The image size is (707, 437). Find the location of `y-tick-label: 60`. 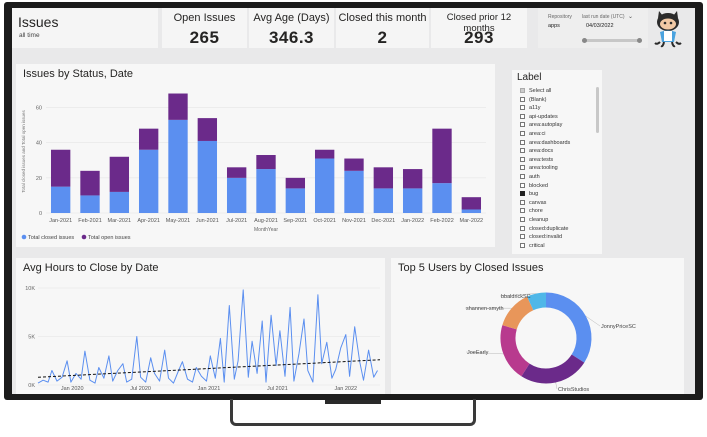

y-tick-label: 60 is located at coordinates (39, 109).